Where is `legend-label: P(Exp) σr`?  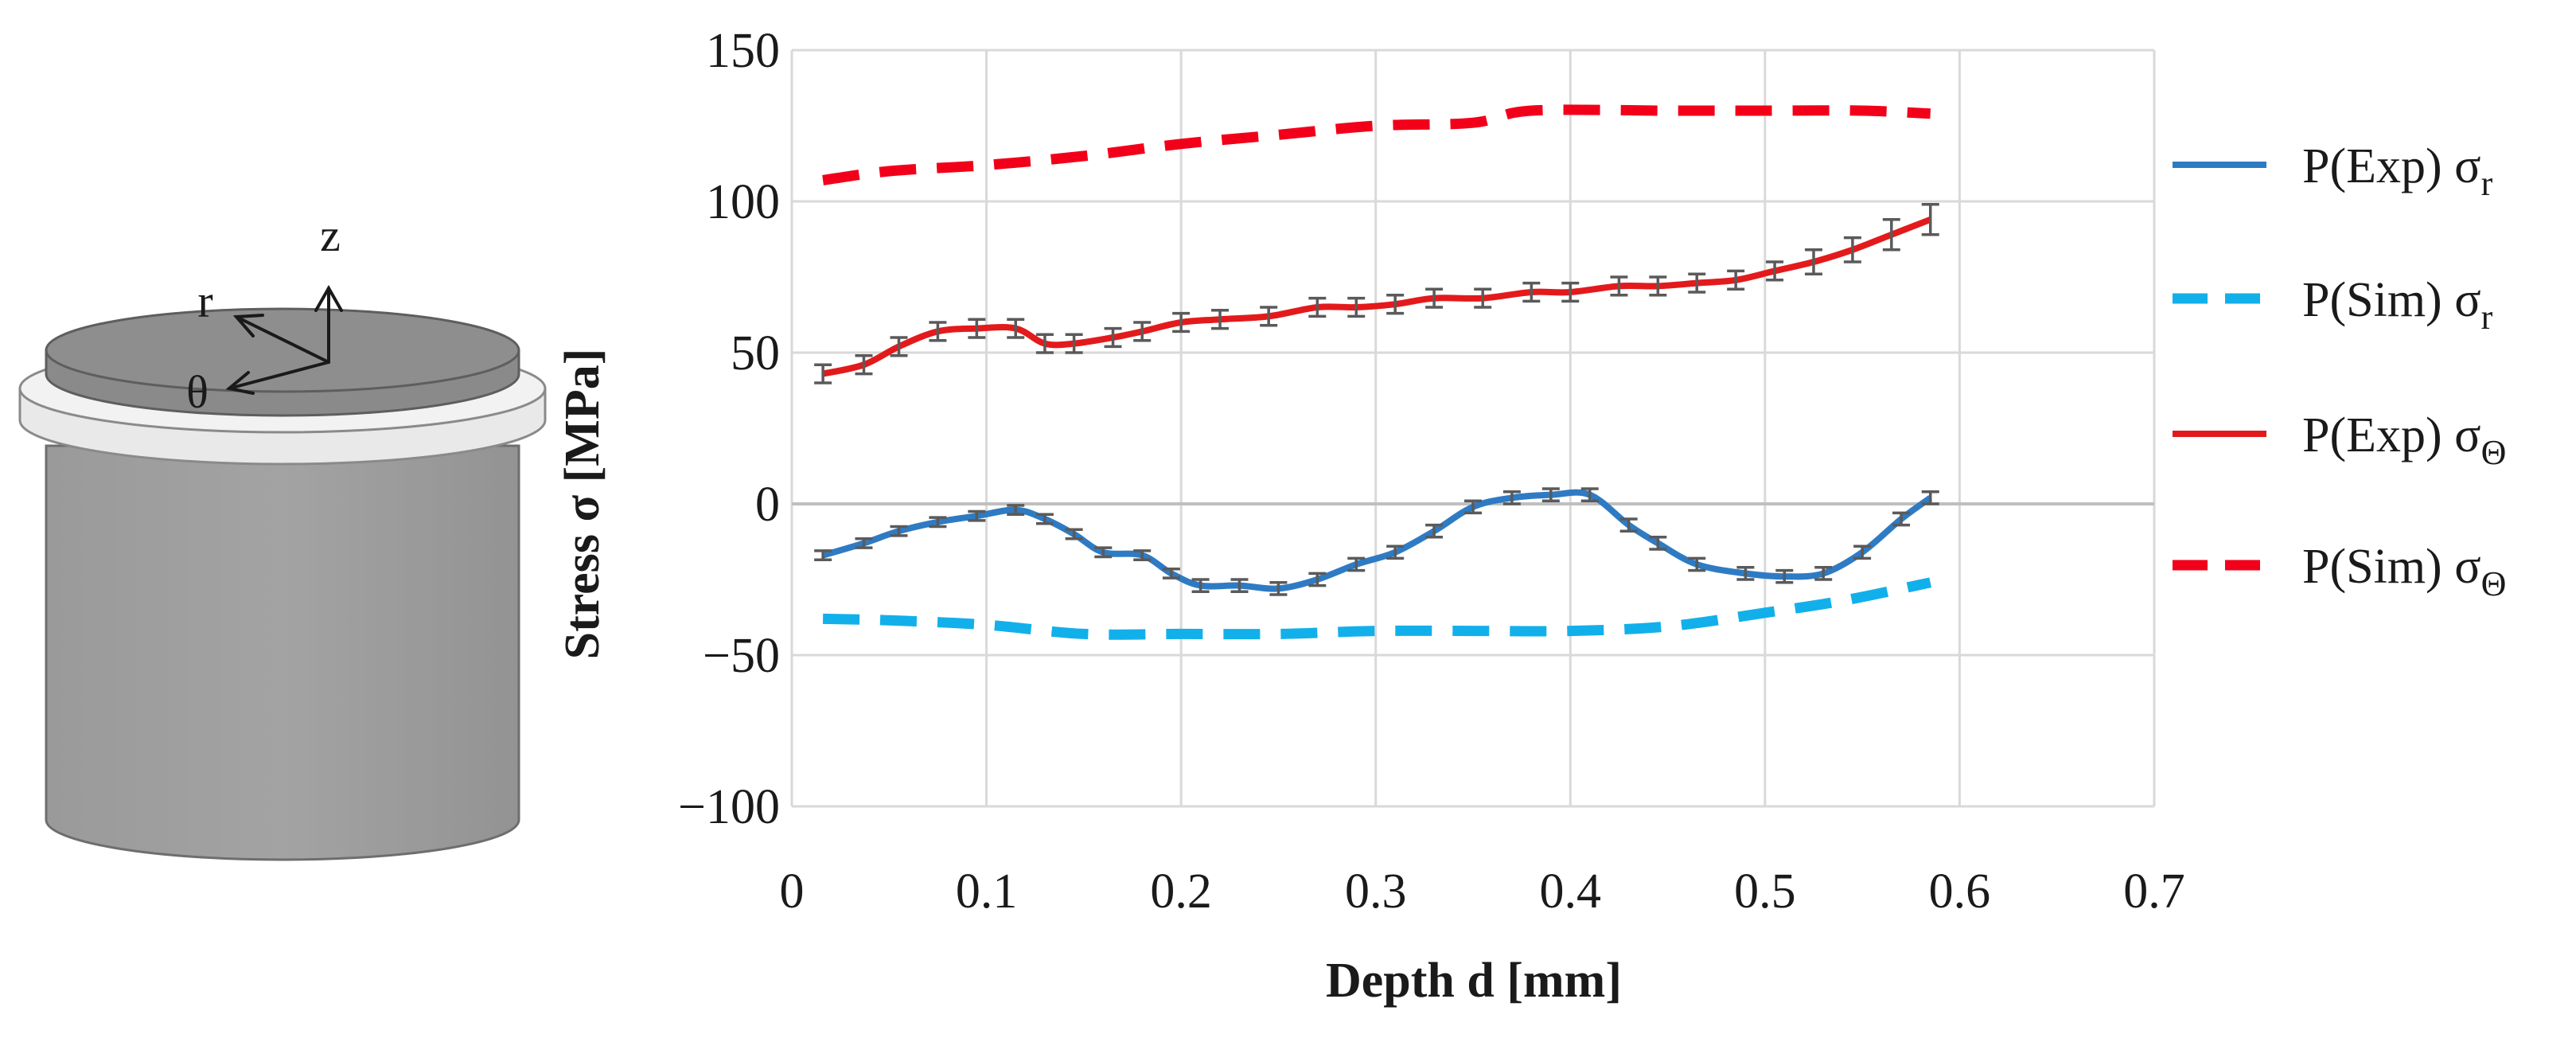 legend-label: P(Exp) σr is located at coordinates (2397, 171).